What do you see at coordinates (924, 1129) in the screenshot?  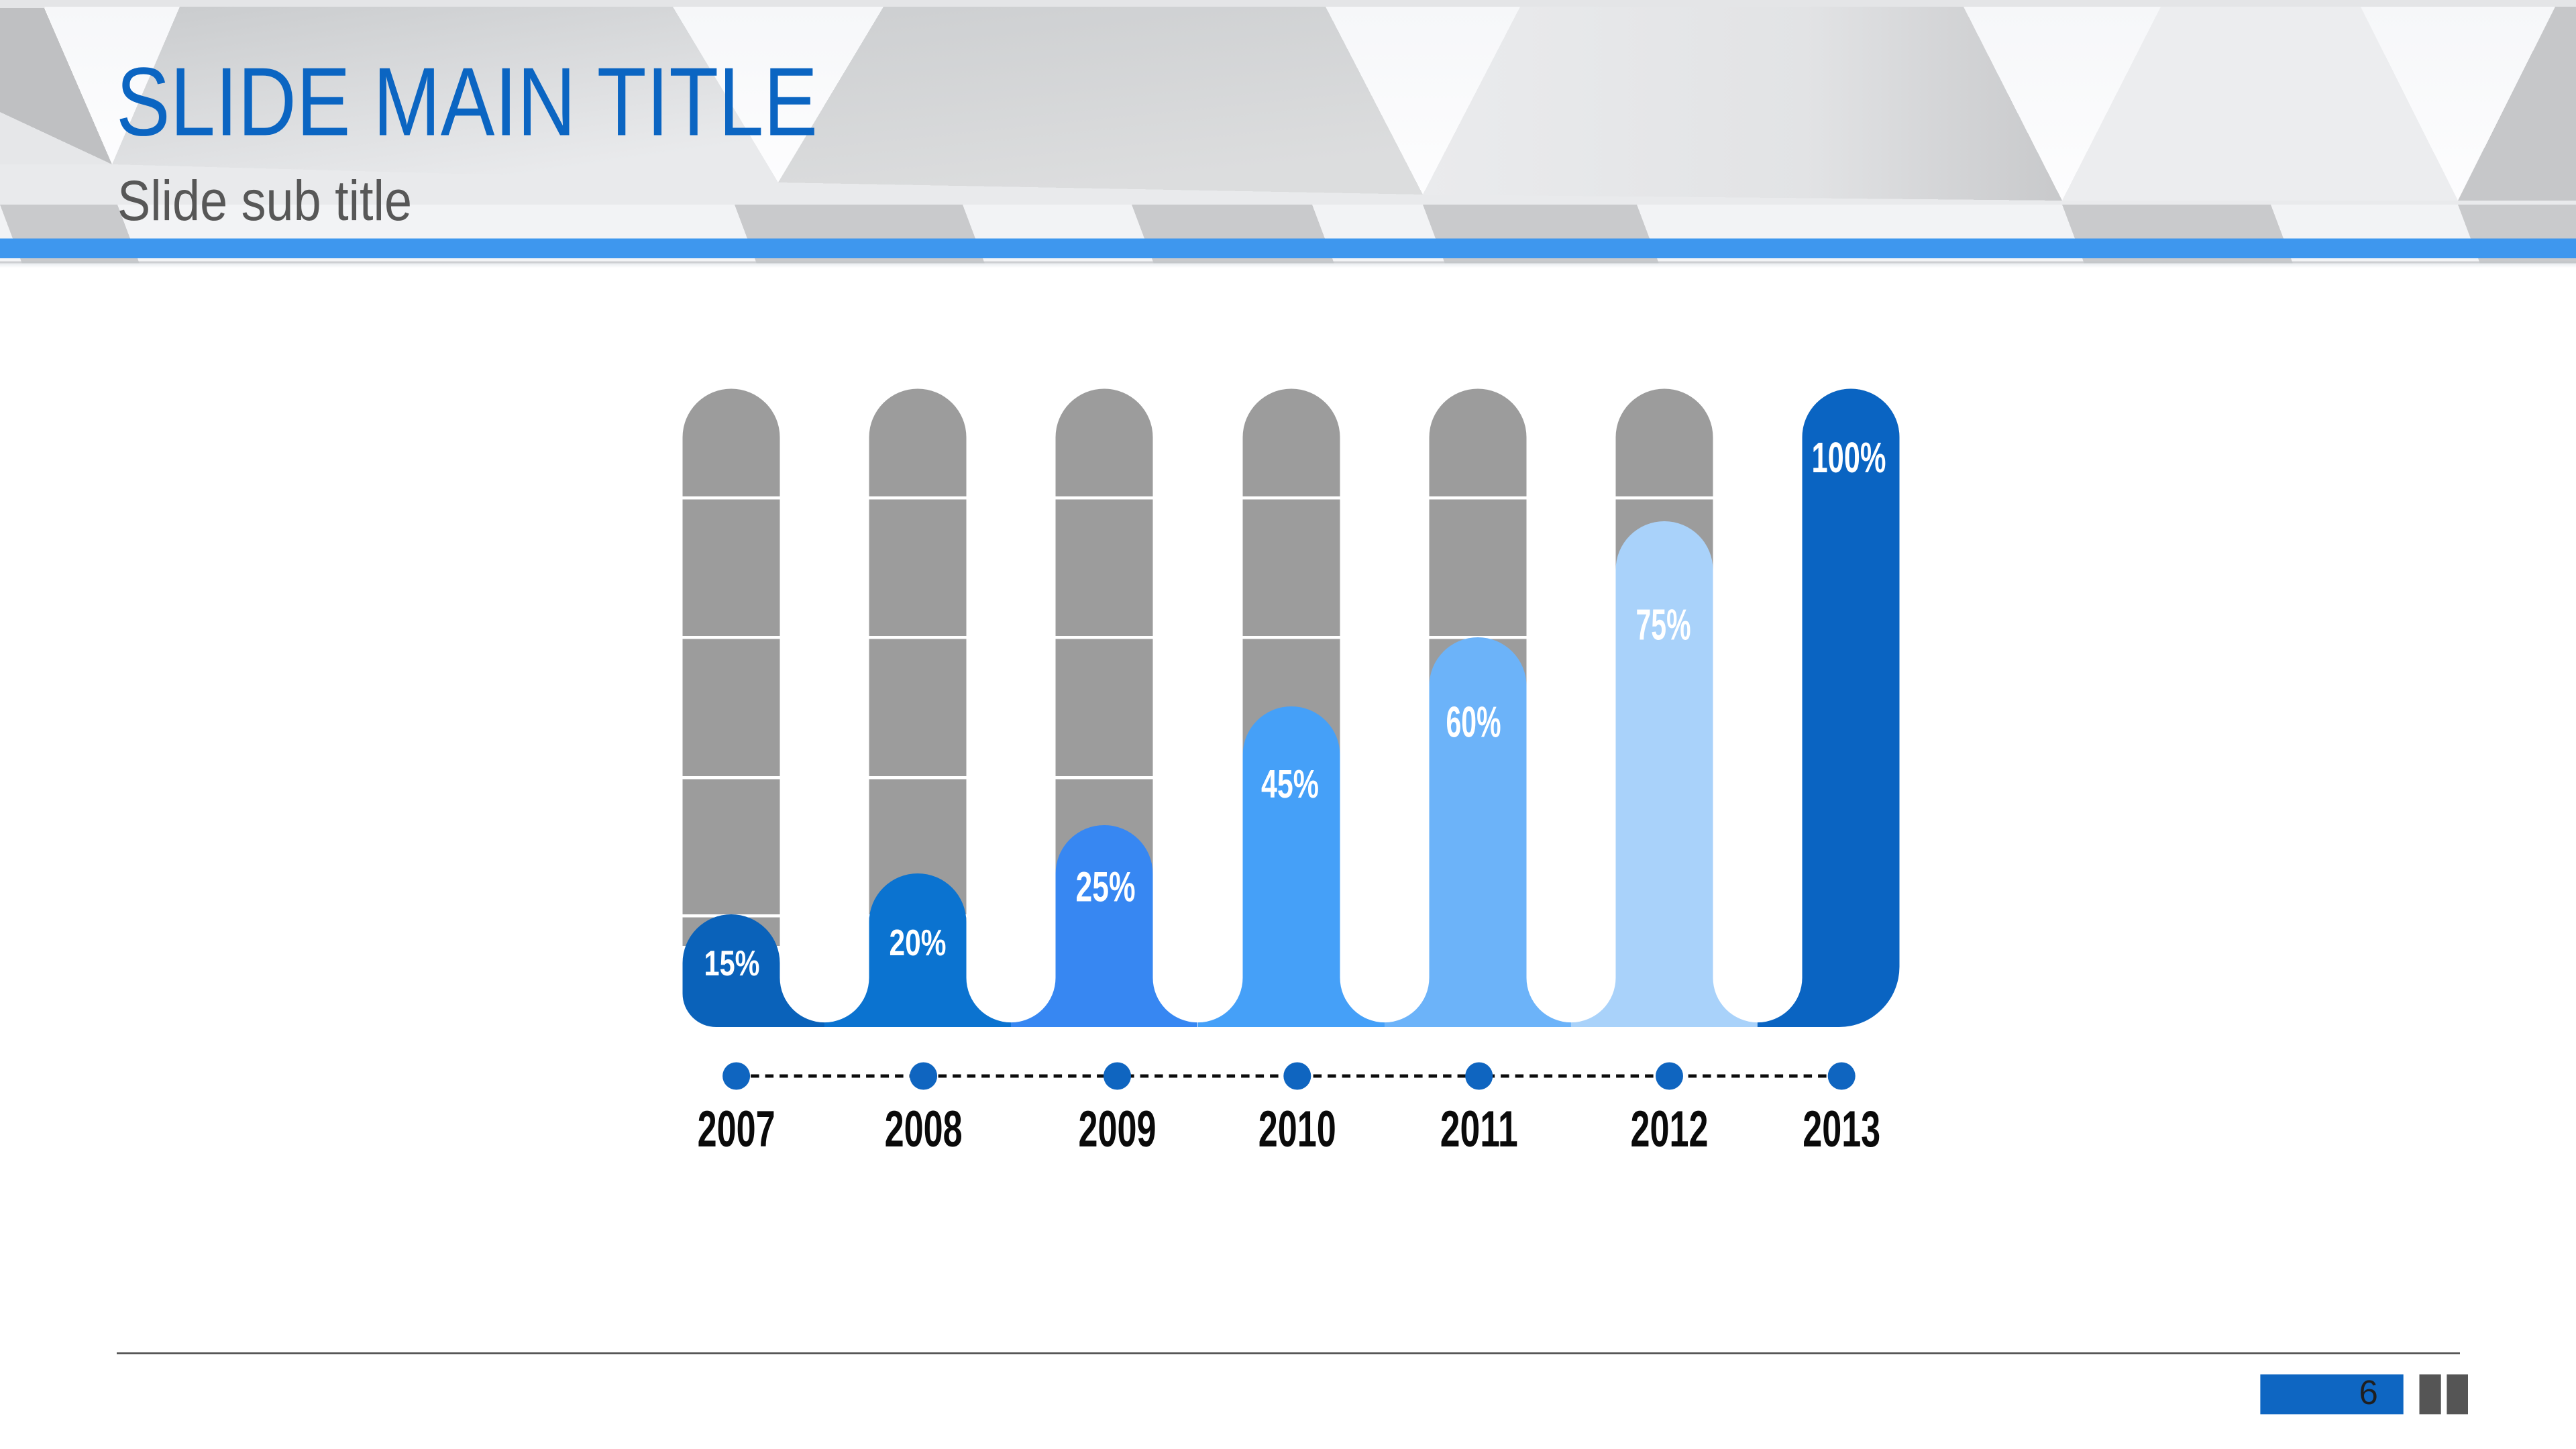 I see `svg-text: 2008` at bounding box center [924, 1129].